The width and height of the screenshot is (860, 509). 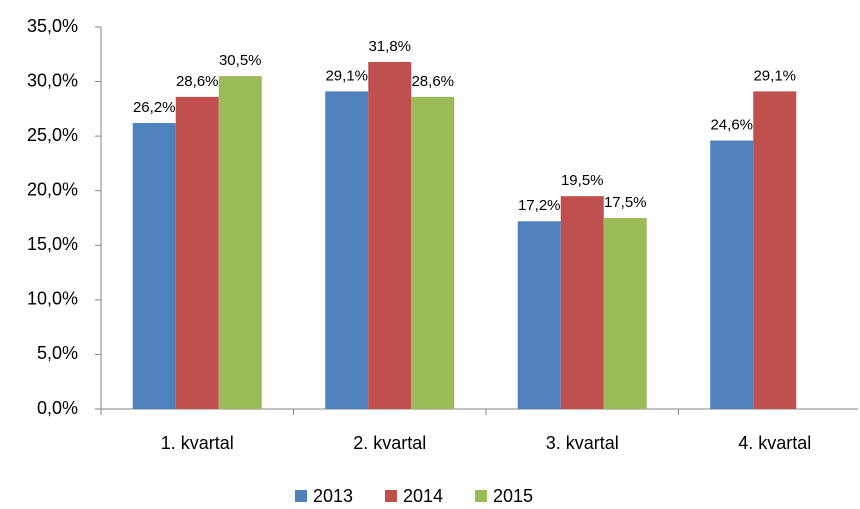 What do you see at coordinates (774, 443) in the screenshot?
I see `x-tick-label: 4. kvartal` at bounding box center [774, 443].